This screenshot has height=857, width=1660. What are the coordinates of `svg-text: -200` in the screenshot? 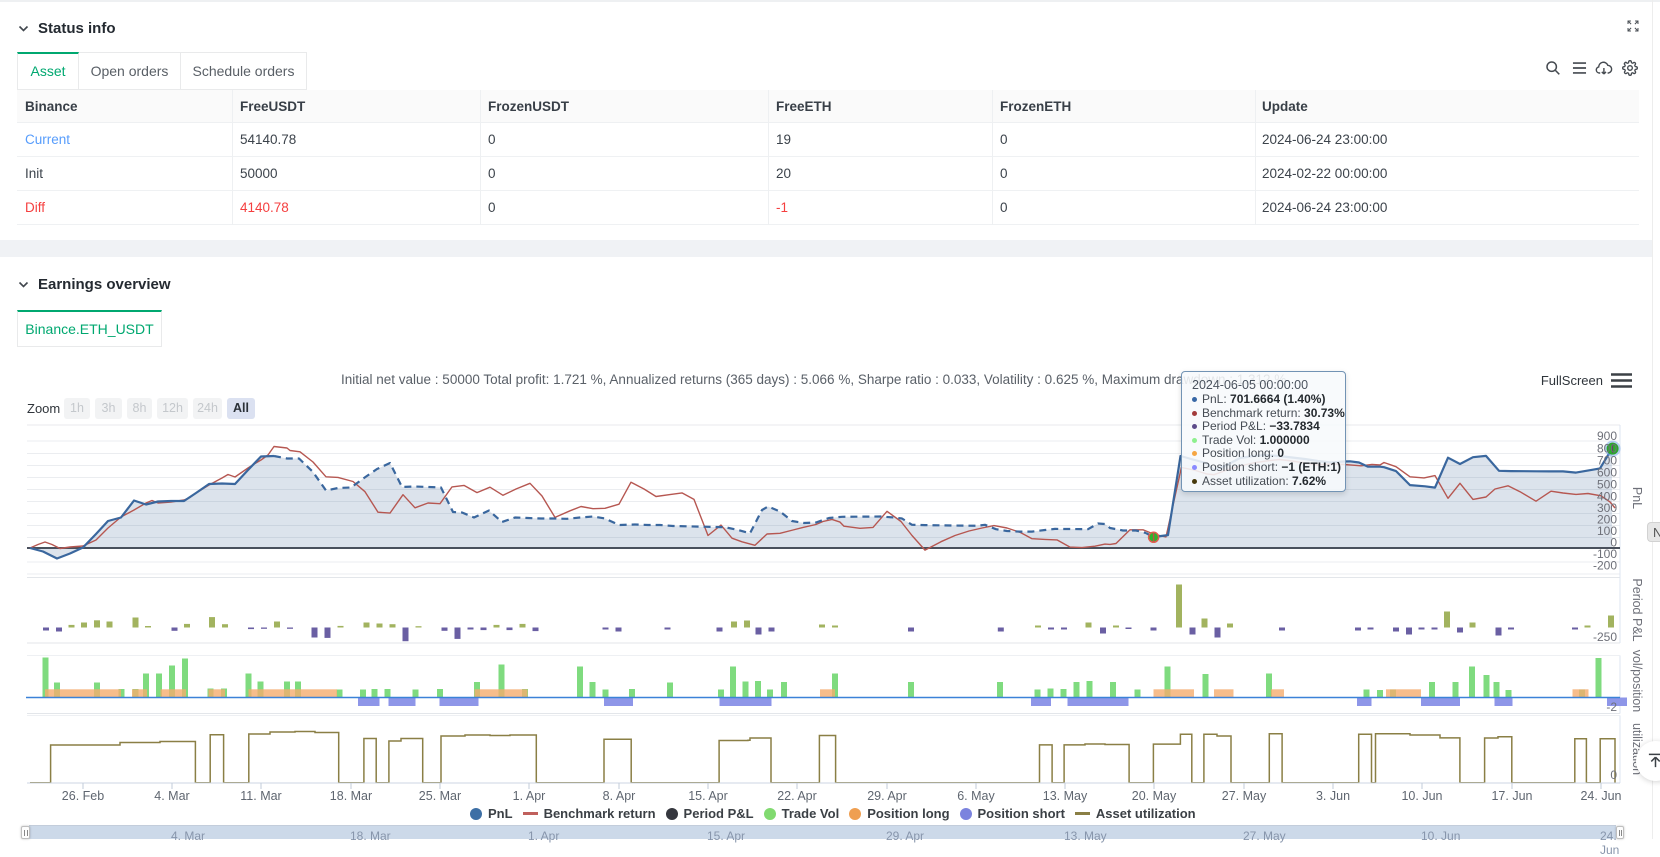 It's located at (1605, 566).